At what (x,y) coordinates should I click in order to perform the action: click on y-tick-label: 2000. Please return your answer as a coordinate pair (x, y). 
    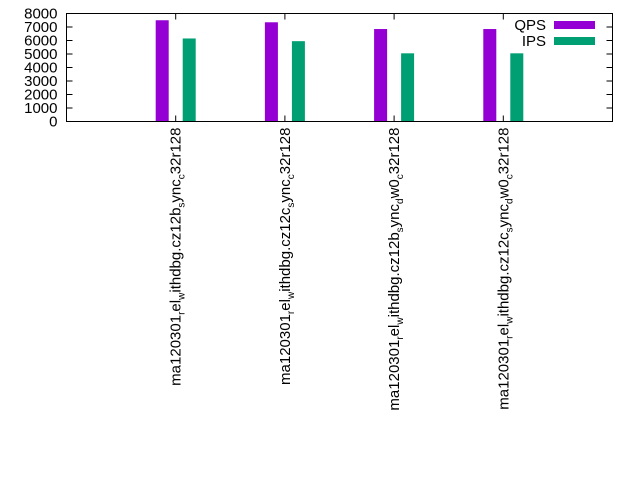
    Looking at the image, I should click on (40, 95).